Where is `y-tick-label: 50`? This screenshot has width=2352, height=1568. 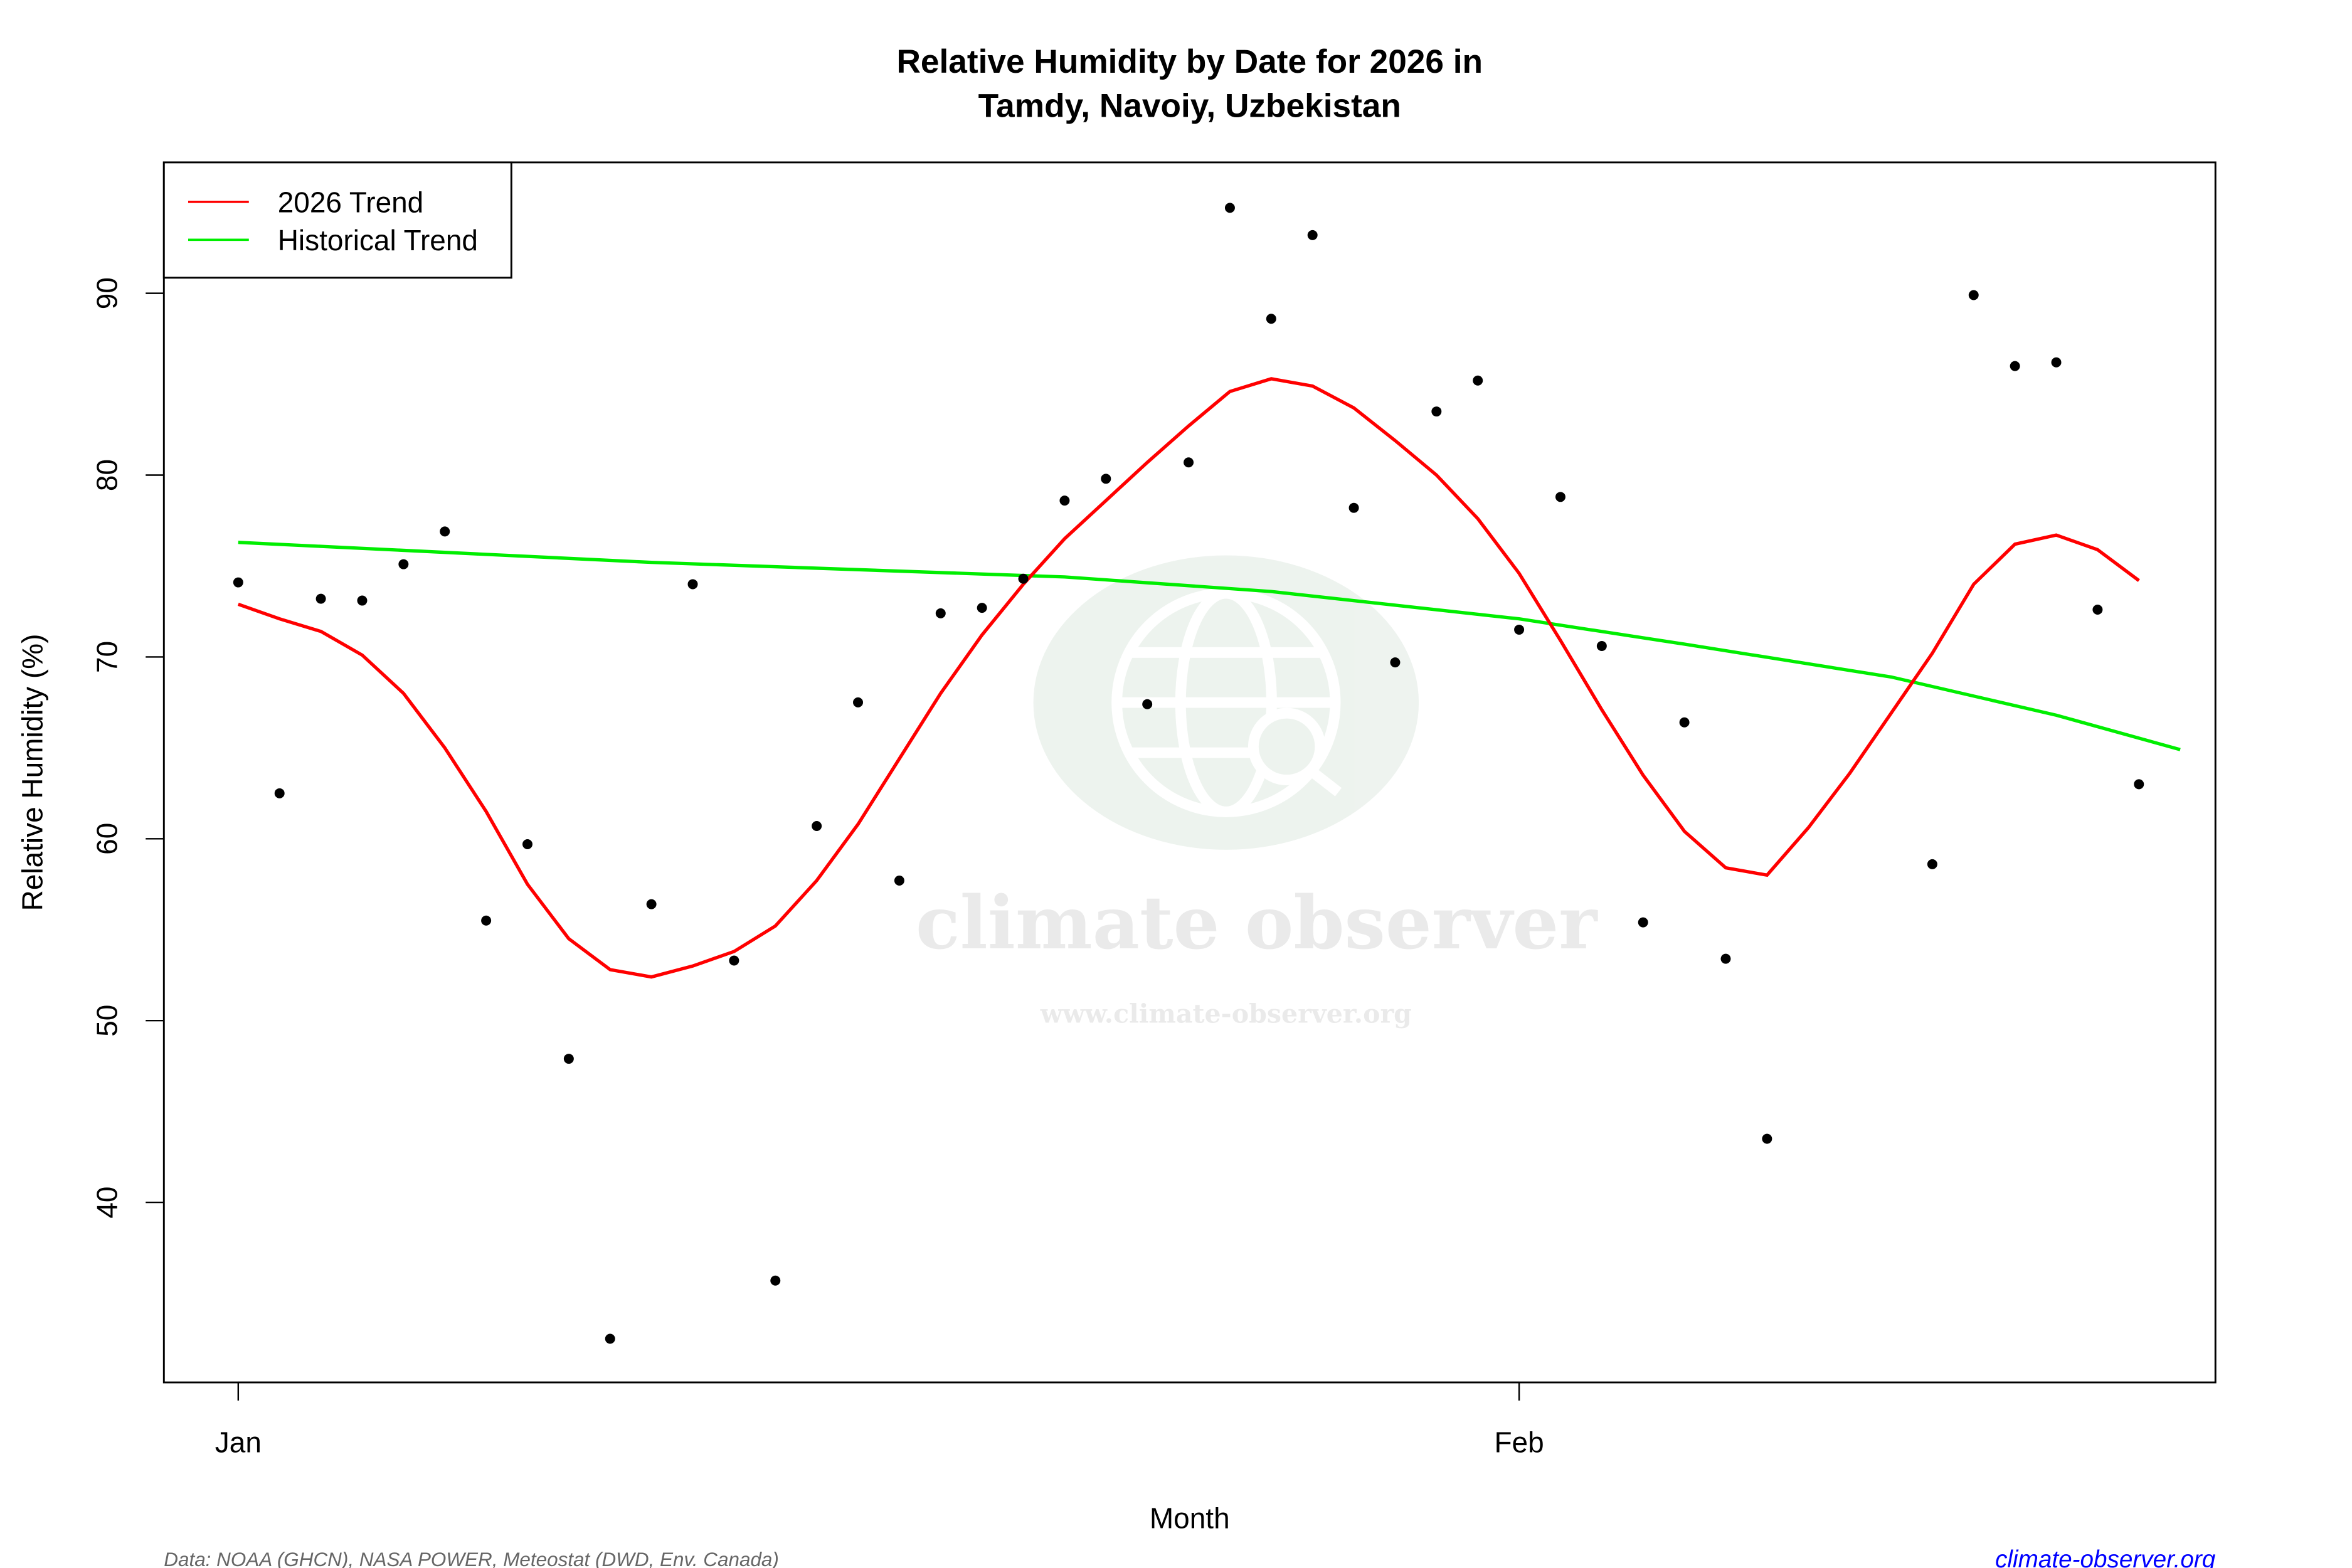 y-tick-label: 50 is located at coordinates (106, 1021).